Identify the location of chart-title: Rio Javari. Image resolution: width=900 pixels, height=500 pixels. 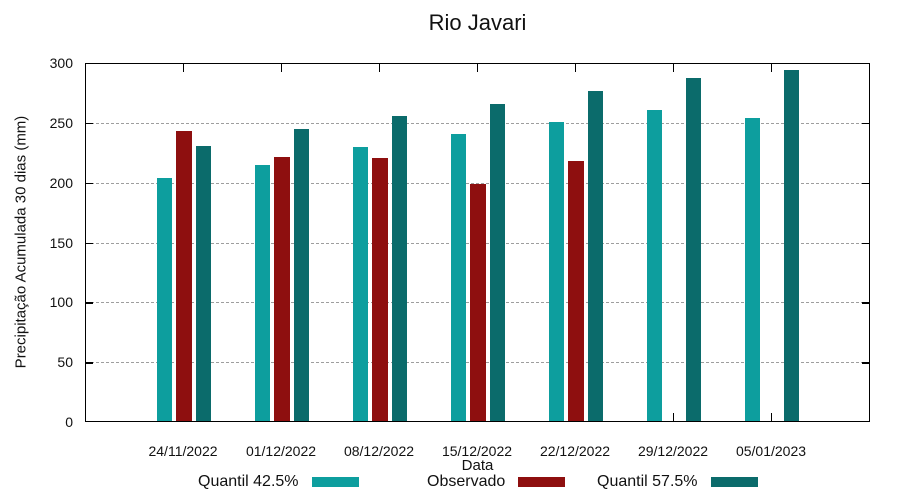
(477, 22).